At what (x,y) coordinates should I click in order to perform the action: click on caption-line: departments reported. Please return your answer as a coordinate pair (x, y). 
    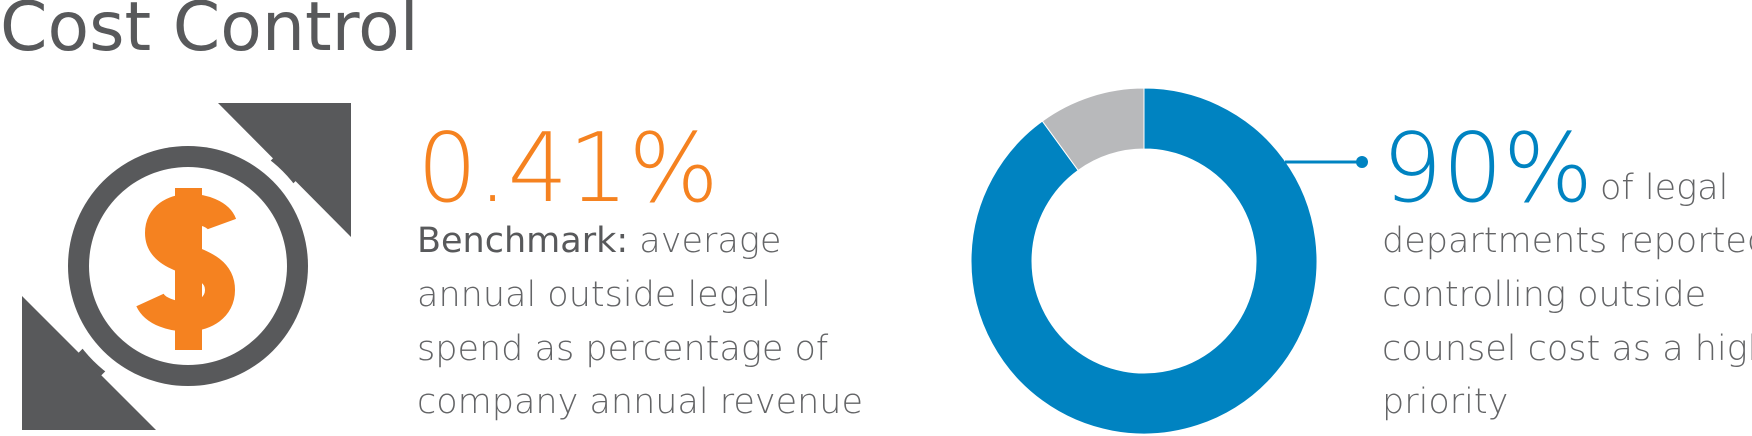
    Looking at the image, I should click on (1567, 241).